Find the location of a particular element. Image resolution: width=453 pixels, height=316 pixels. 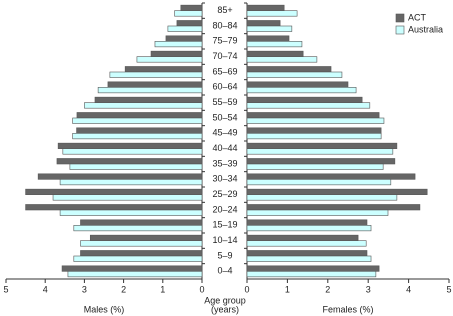

category-label: 0–4 is located at coordinates (224, 271).